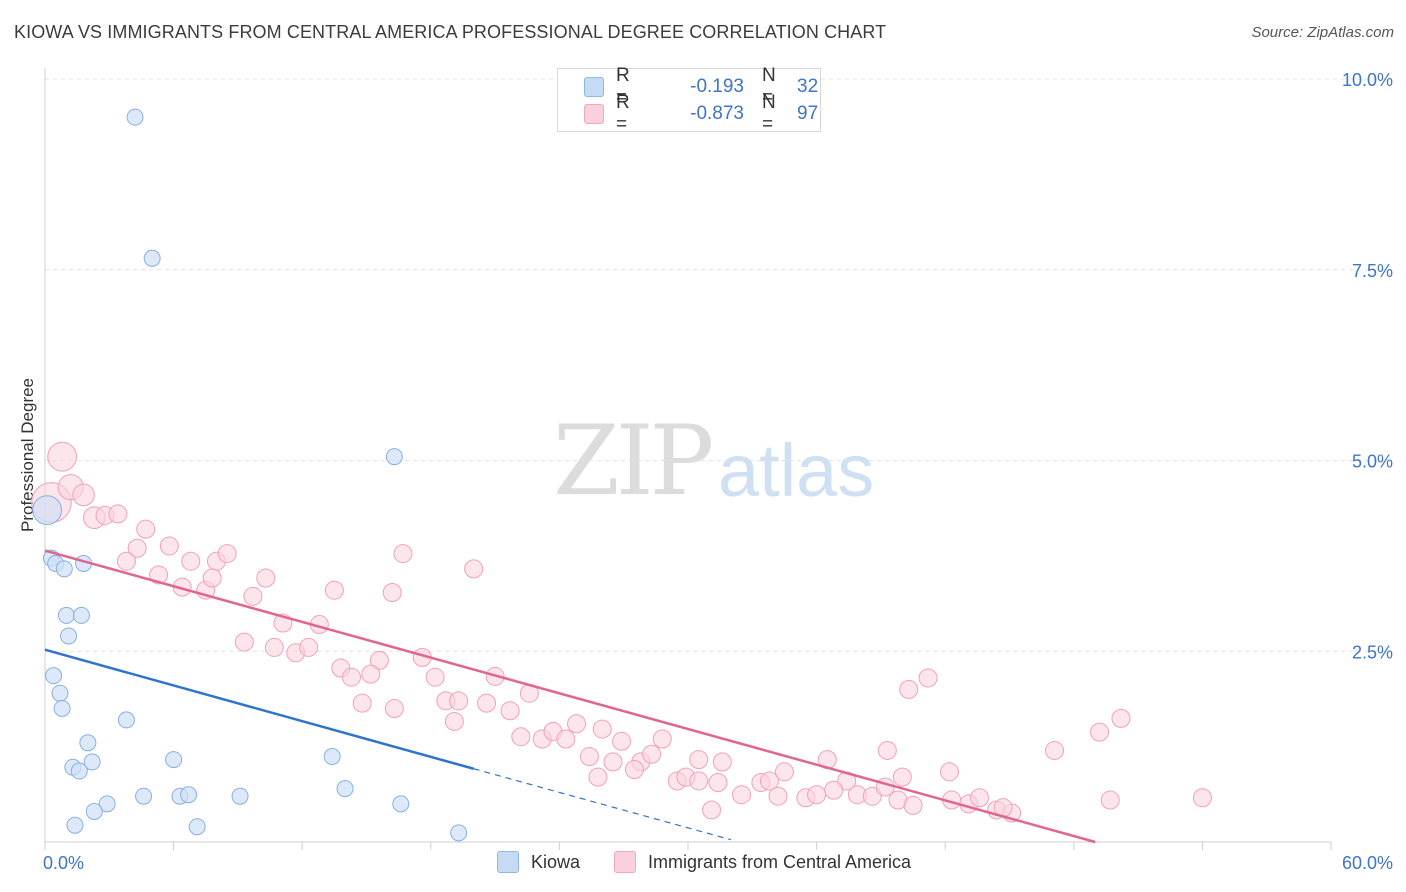 The image size is (1406, 892). I want to click on kiowa-swatch, so click(594, 87).